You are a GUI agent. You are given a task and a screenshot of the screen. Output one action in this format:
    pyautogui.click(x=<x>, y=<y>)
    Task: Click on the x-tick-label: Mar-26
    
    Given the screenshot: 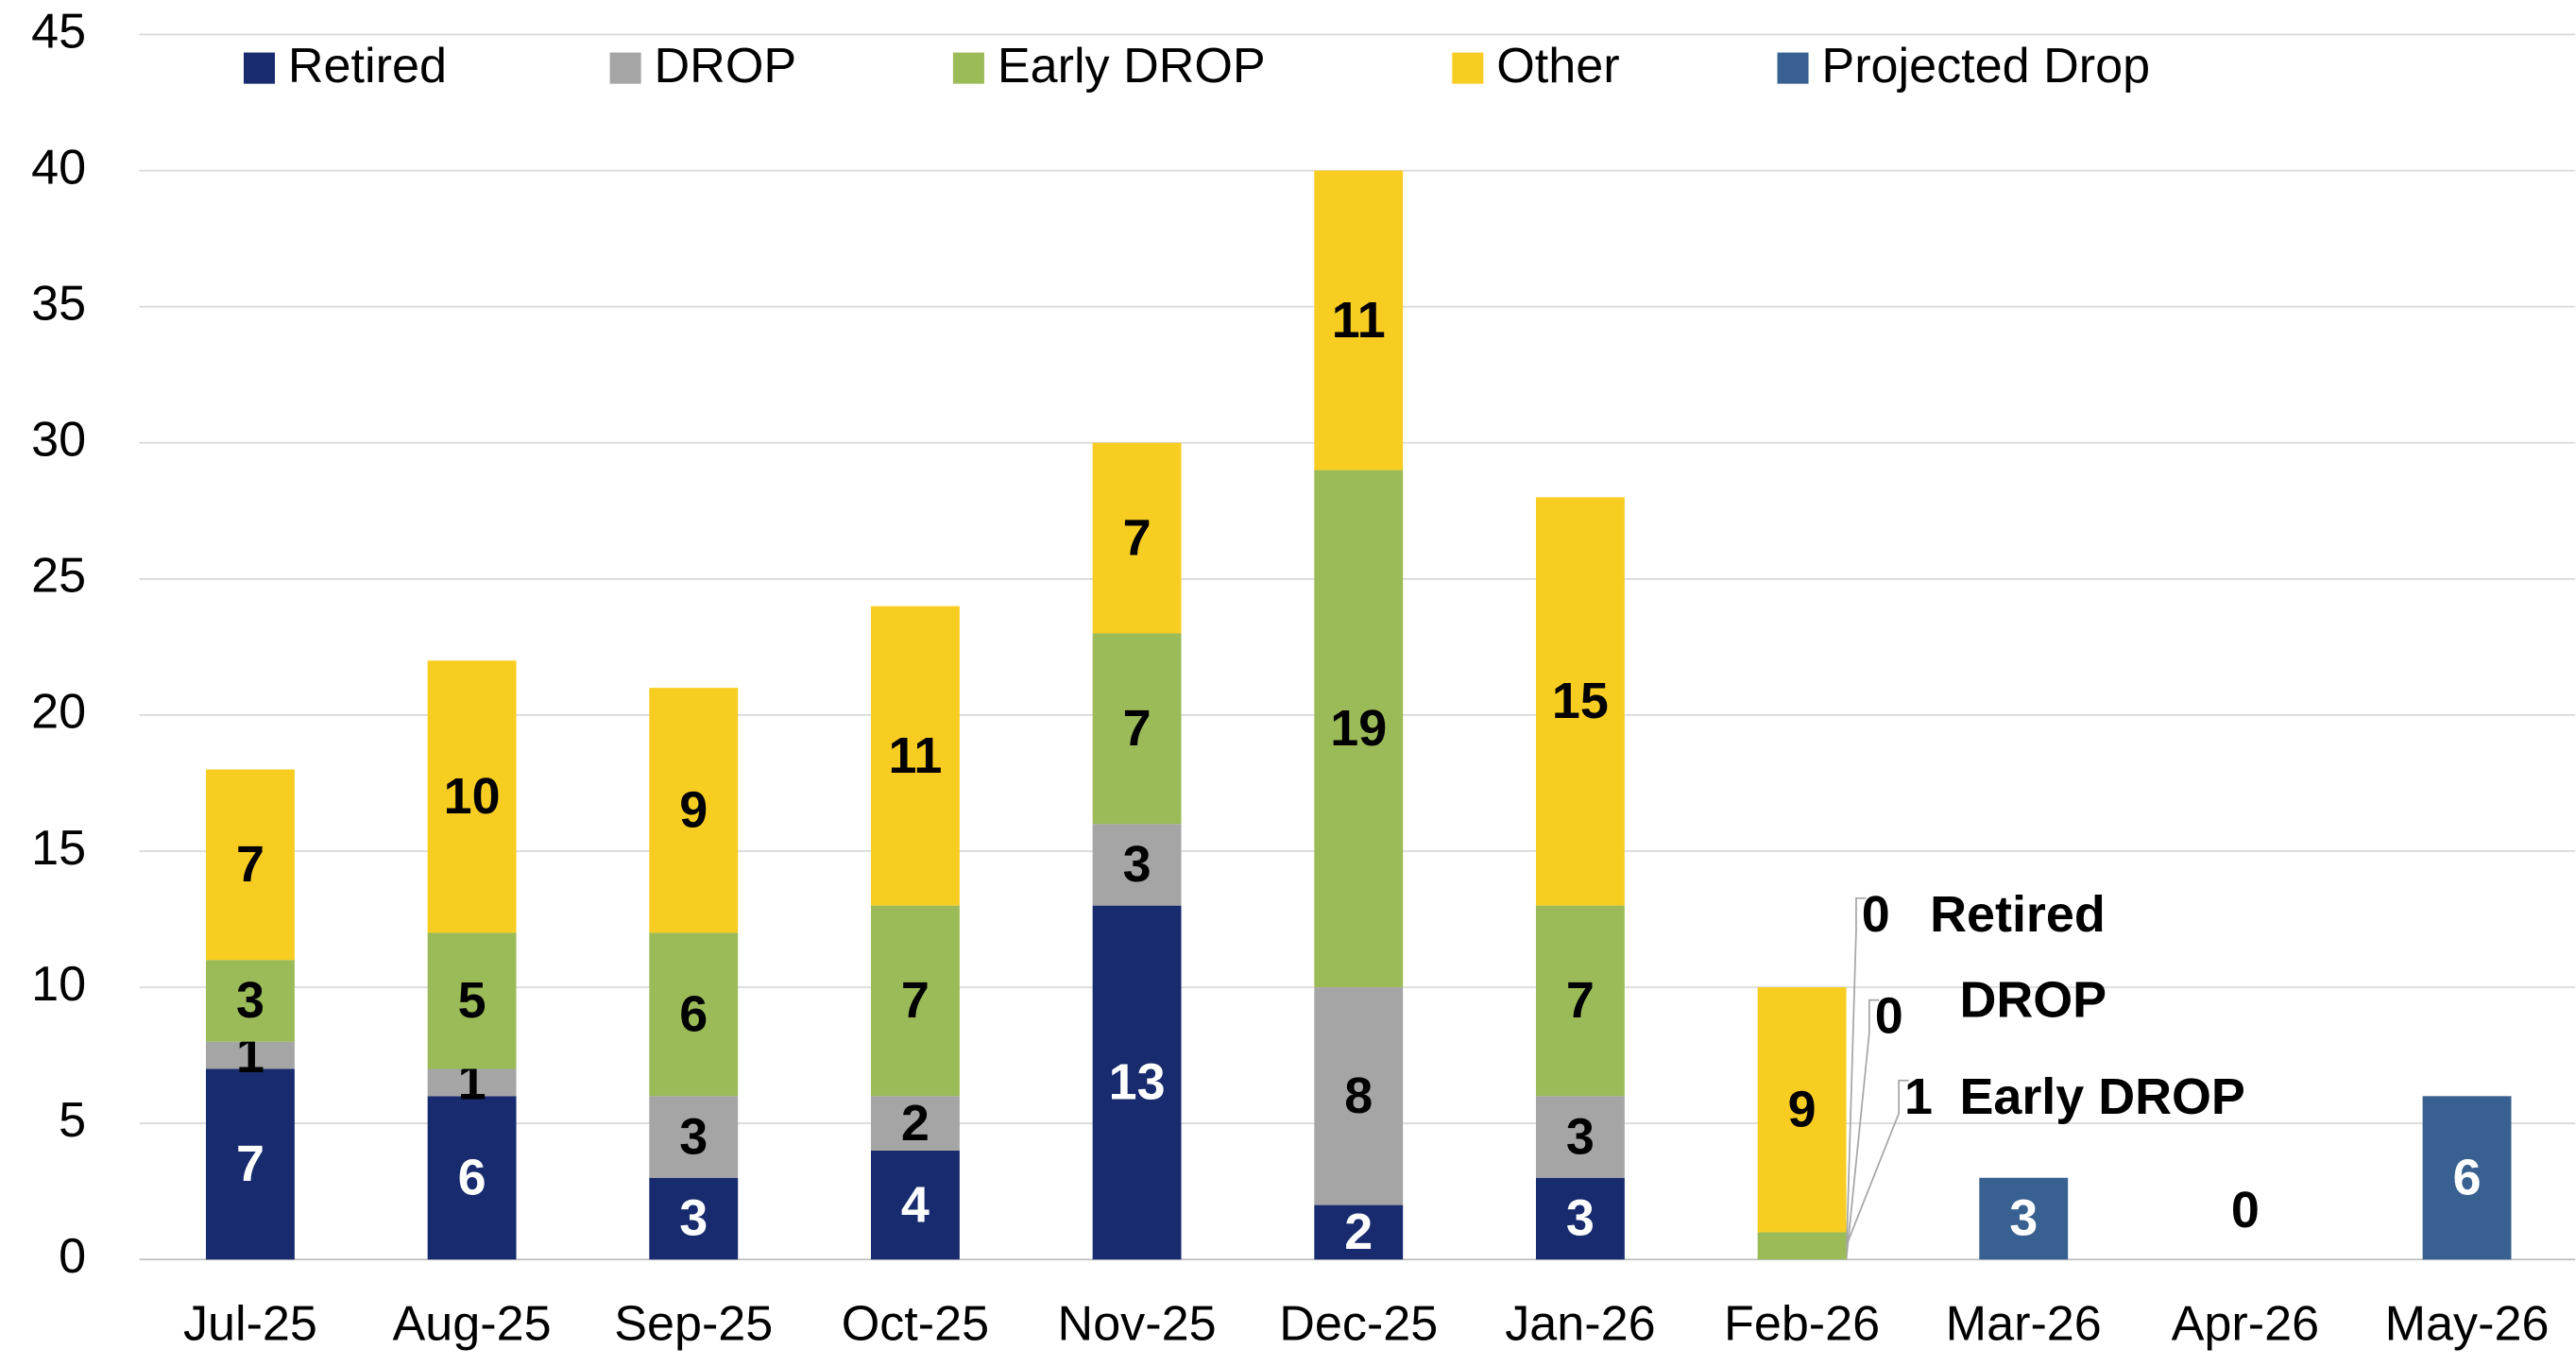 What is the action you would take?
    pyautogui.click(x=2024, y=1323)
    